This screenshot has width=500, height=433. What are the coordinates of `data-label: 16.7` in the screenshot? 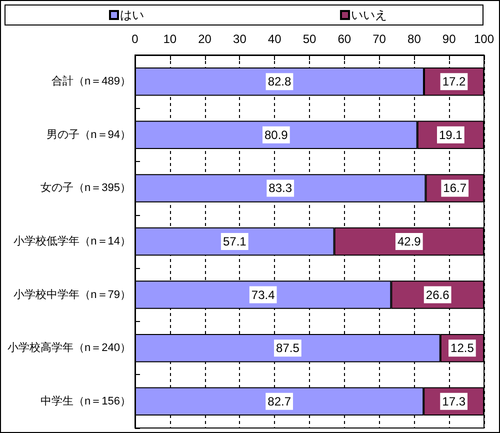 It's located at (455, 188).